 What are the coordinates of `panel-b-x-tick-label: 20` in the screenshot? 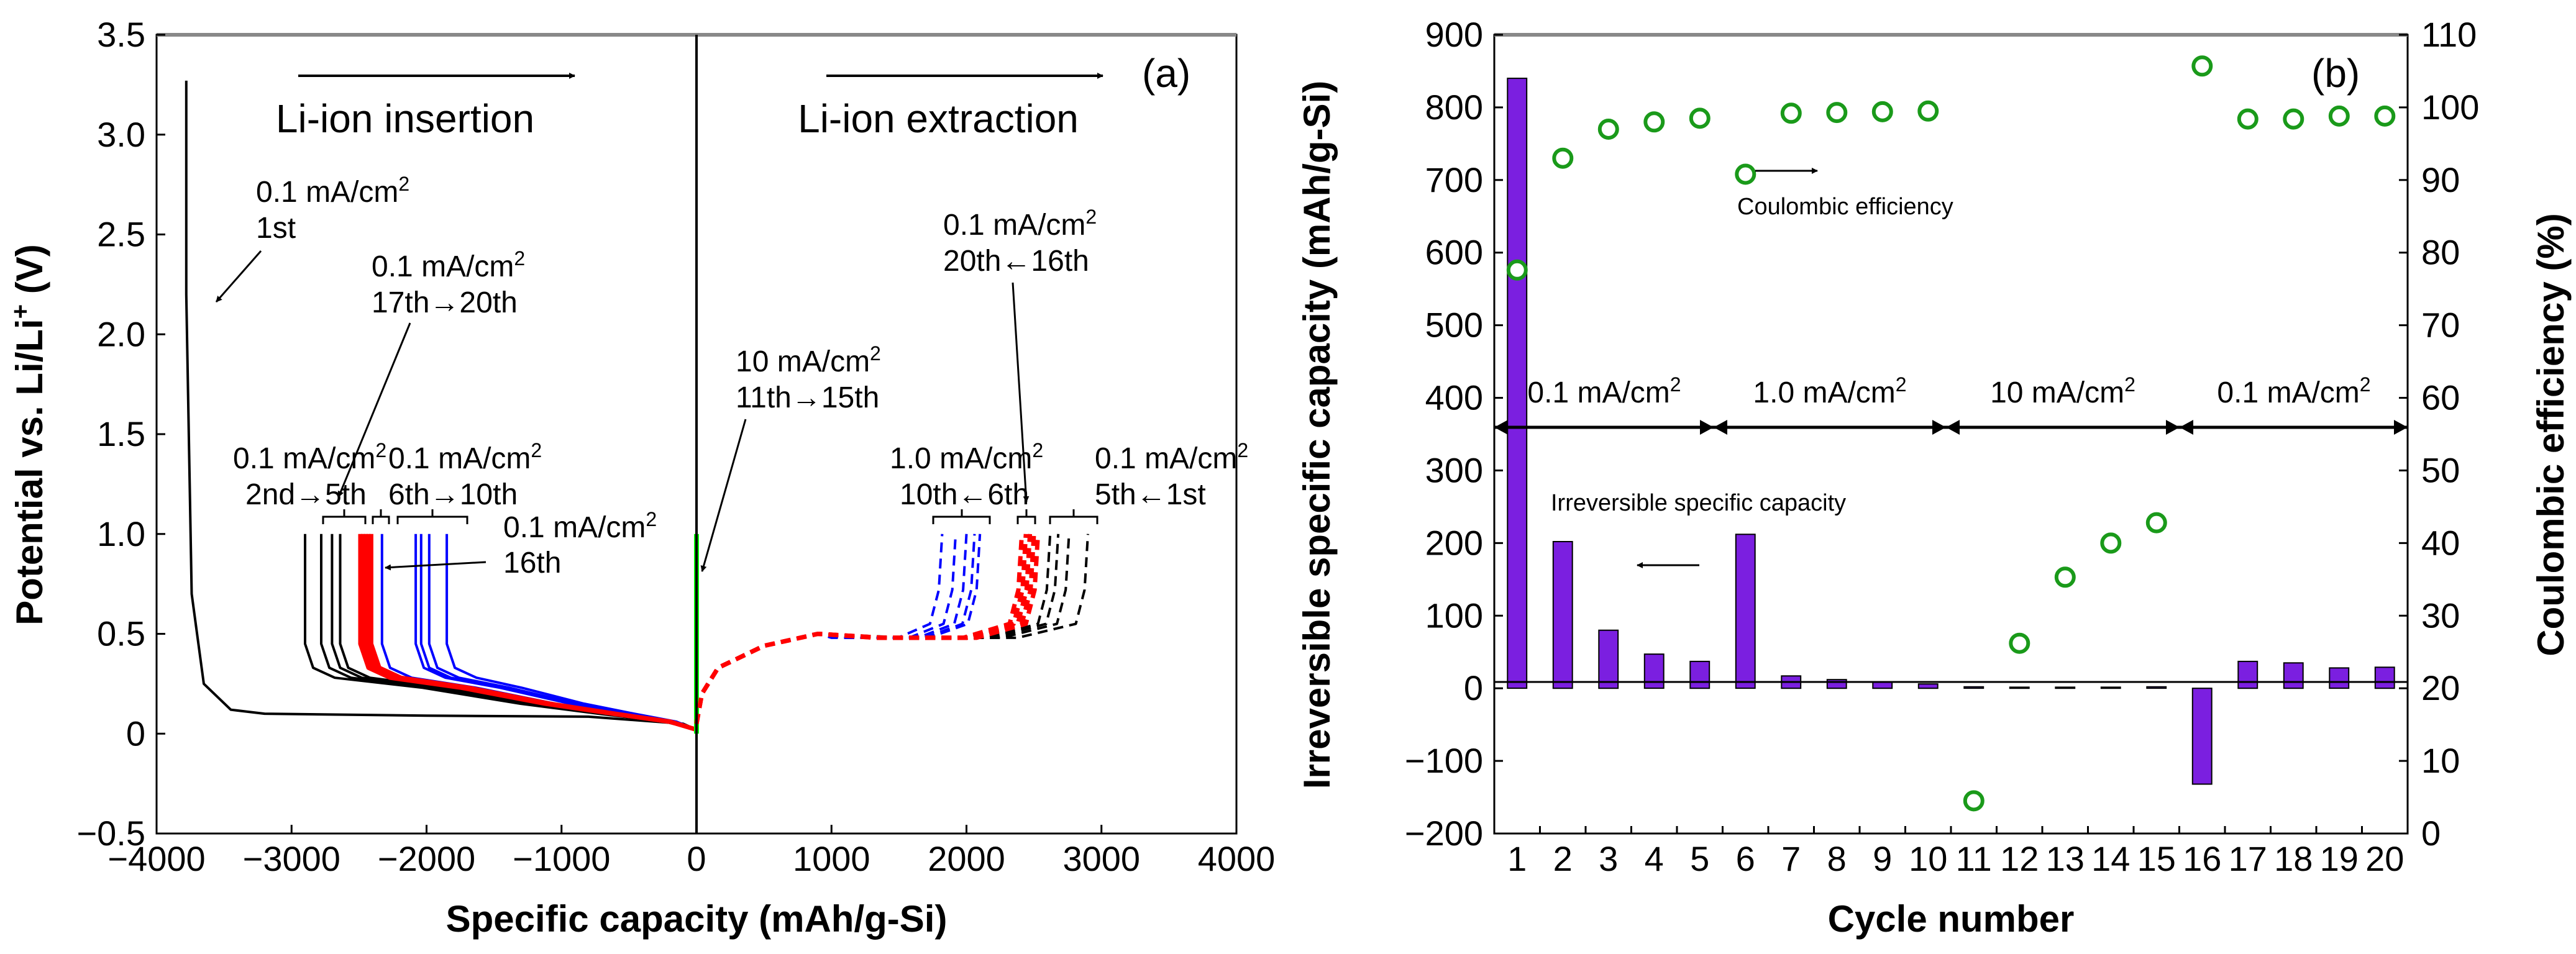 It's located at (2384, 858).